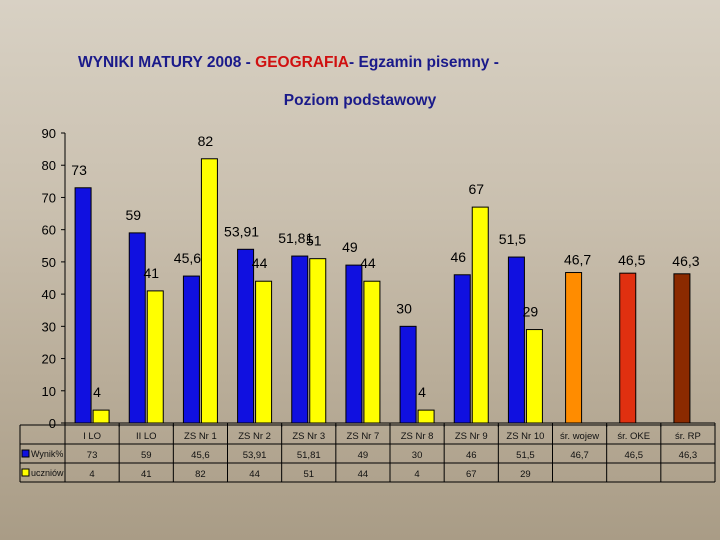 The width and height of the screenshot is (720, 540). I want to click on table-cell: 45,6, so click(200, 455).